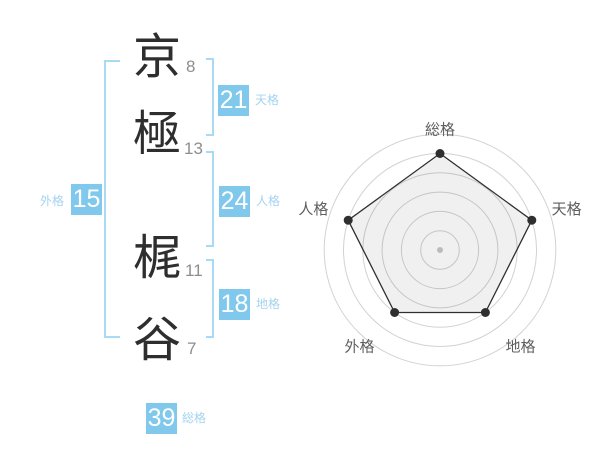 This screenshot has height=470, width=600. What do you see at coordinates (157, 134) in the screenshot?
I see `name-char-2: 極` at bounding box center [157, 134].